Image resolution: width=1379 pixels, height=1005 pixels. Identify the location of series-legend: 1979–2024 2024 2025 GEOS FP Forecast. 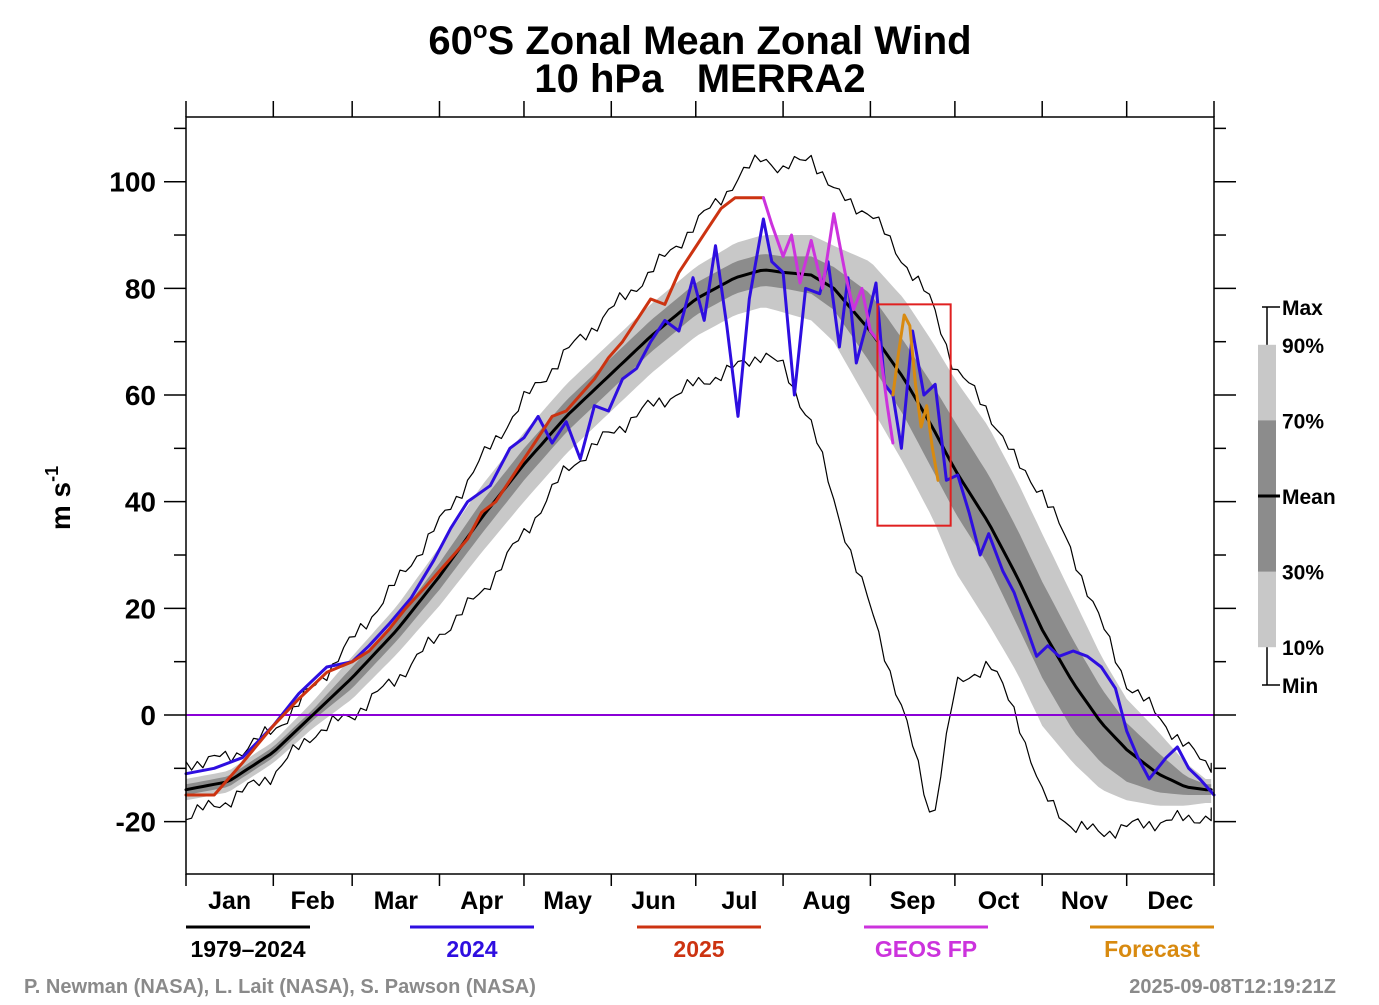
(700, 943).